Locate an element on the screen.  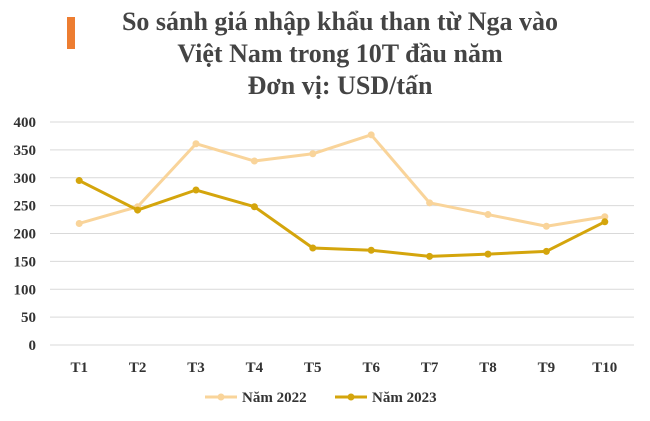
y-tick-label: 350 is located at coordinates (25, 151).